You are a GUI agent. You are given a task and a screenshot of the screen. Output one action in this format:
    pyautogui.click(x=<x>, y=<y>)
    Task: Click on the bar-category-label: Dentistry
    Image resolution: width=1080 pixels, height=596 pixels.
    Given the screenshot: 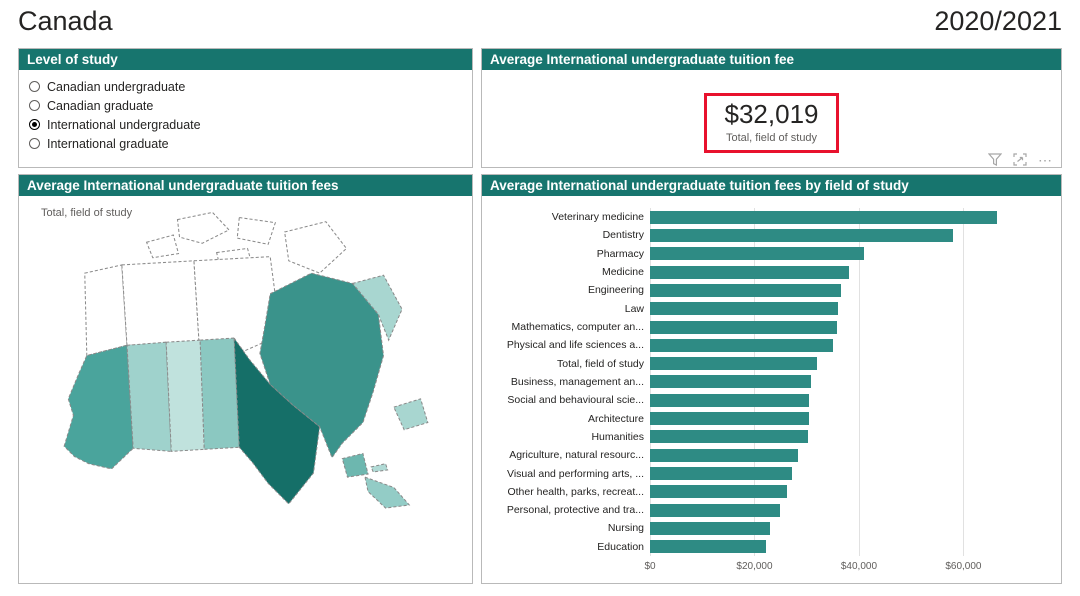 What is the action you would take?
    pyautogui.click(x=623, y=235)
    